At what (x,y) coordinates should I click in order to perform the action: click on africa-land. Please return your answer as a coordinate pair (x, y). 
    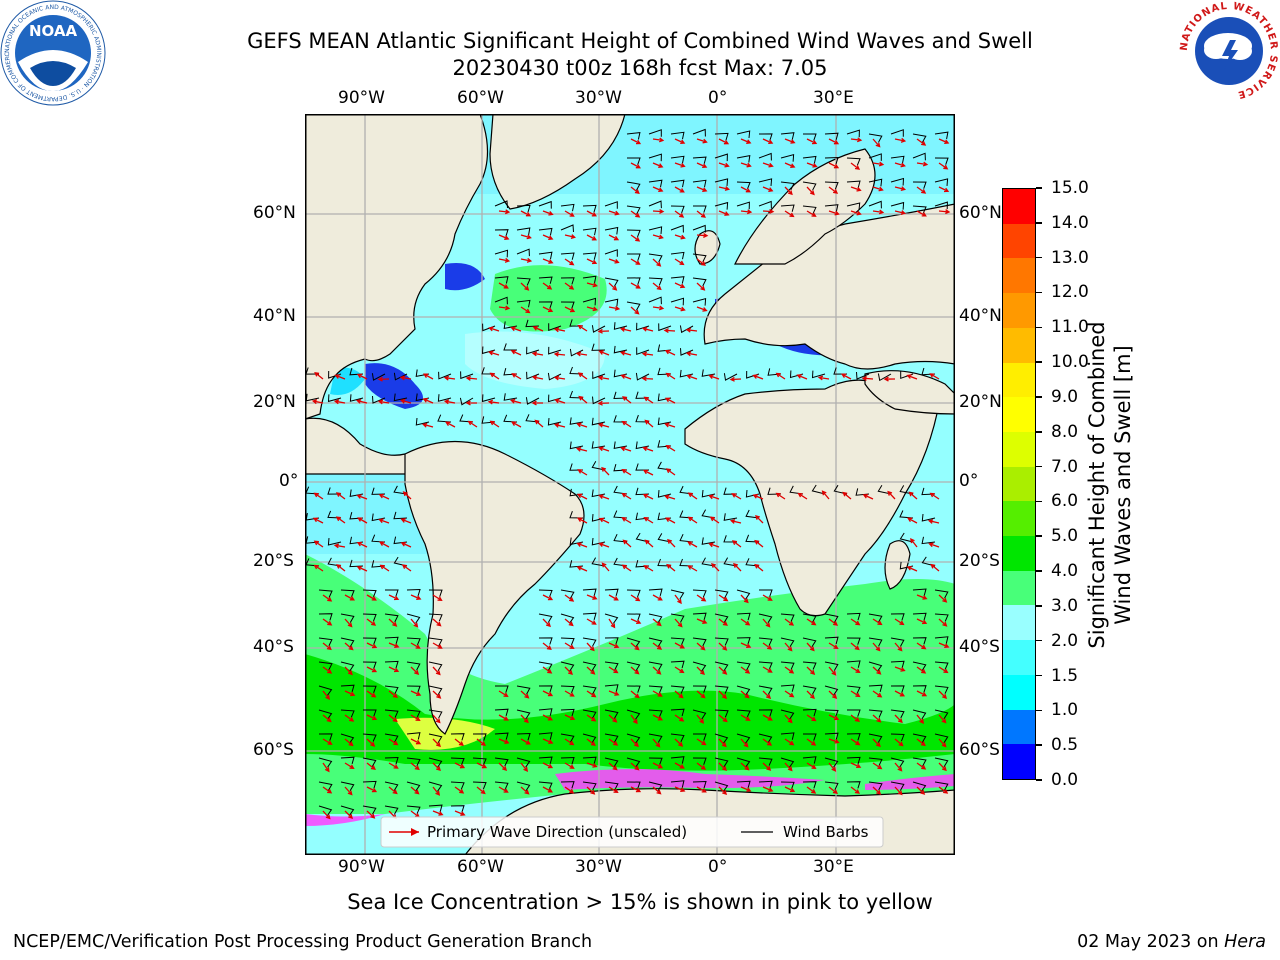
    Looking at the image, I should click on (812, 498).